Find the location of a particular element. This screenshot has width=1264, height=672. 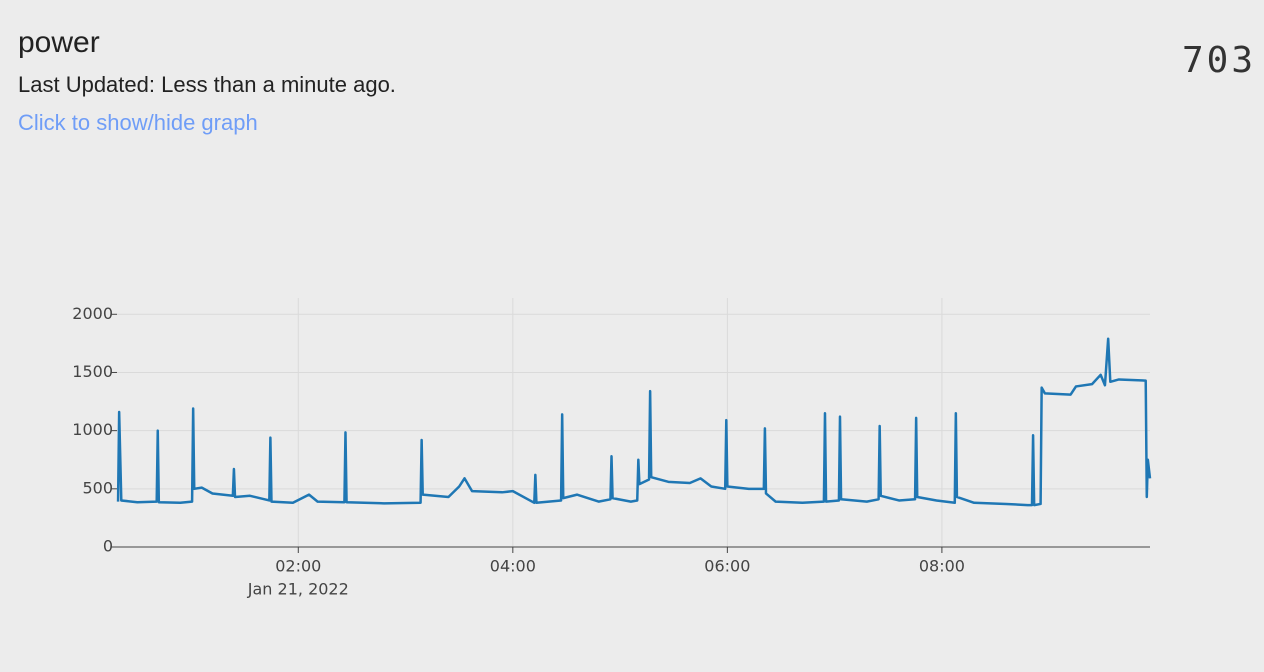

y-tick-label: 500 is located at coordinates (97, 487).